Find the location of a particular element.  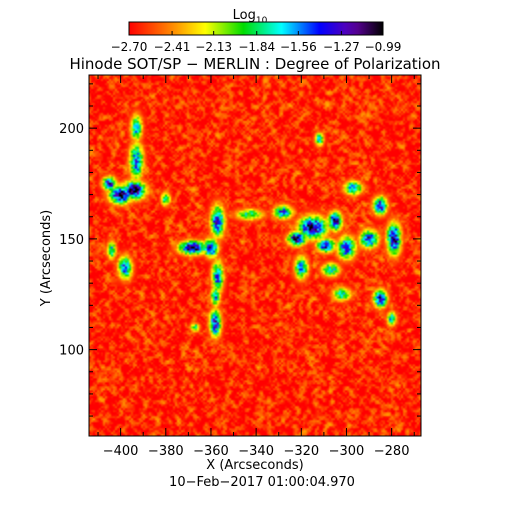

y-tick-label: 100 is located at coordinates (71, 351).